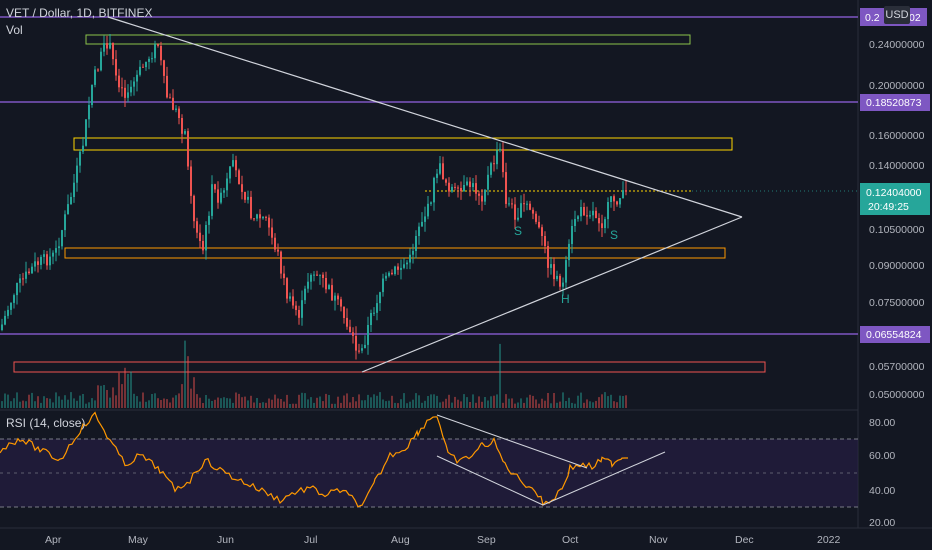  What do you see at coordinates (490, 480) in the screenshot?
I see `rsi-channel-lower` at bounding box center [490, 480].